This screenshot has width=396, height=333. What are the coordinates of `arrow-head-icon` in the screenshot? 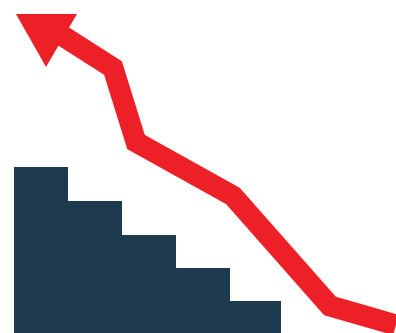 It's located at (46, 40).